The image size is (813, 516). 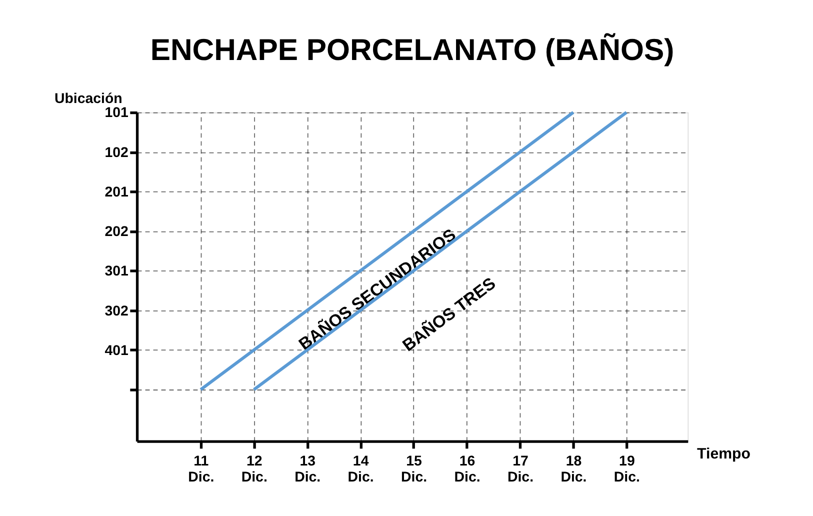 What do you see at coordinates (116, 192) in the screenshot?
I see `y-tick-label: 201` at bounding box center [116, 192].